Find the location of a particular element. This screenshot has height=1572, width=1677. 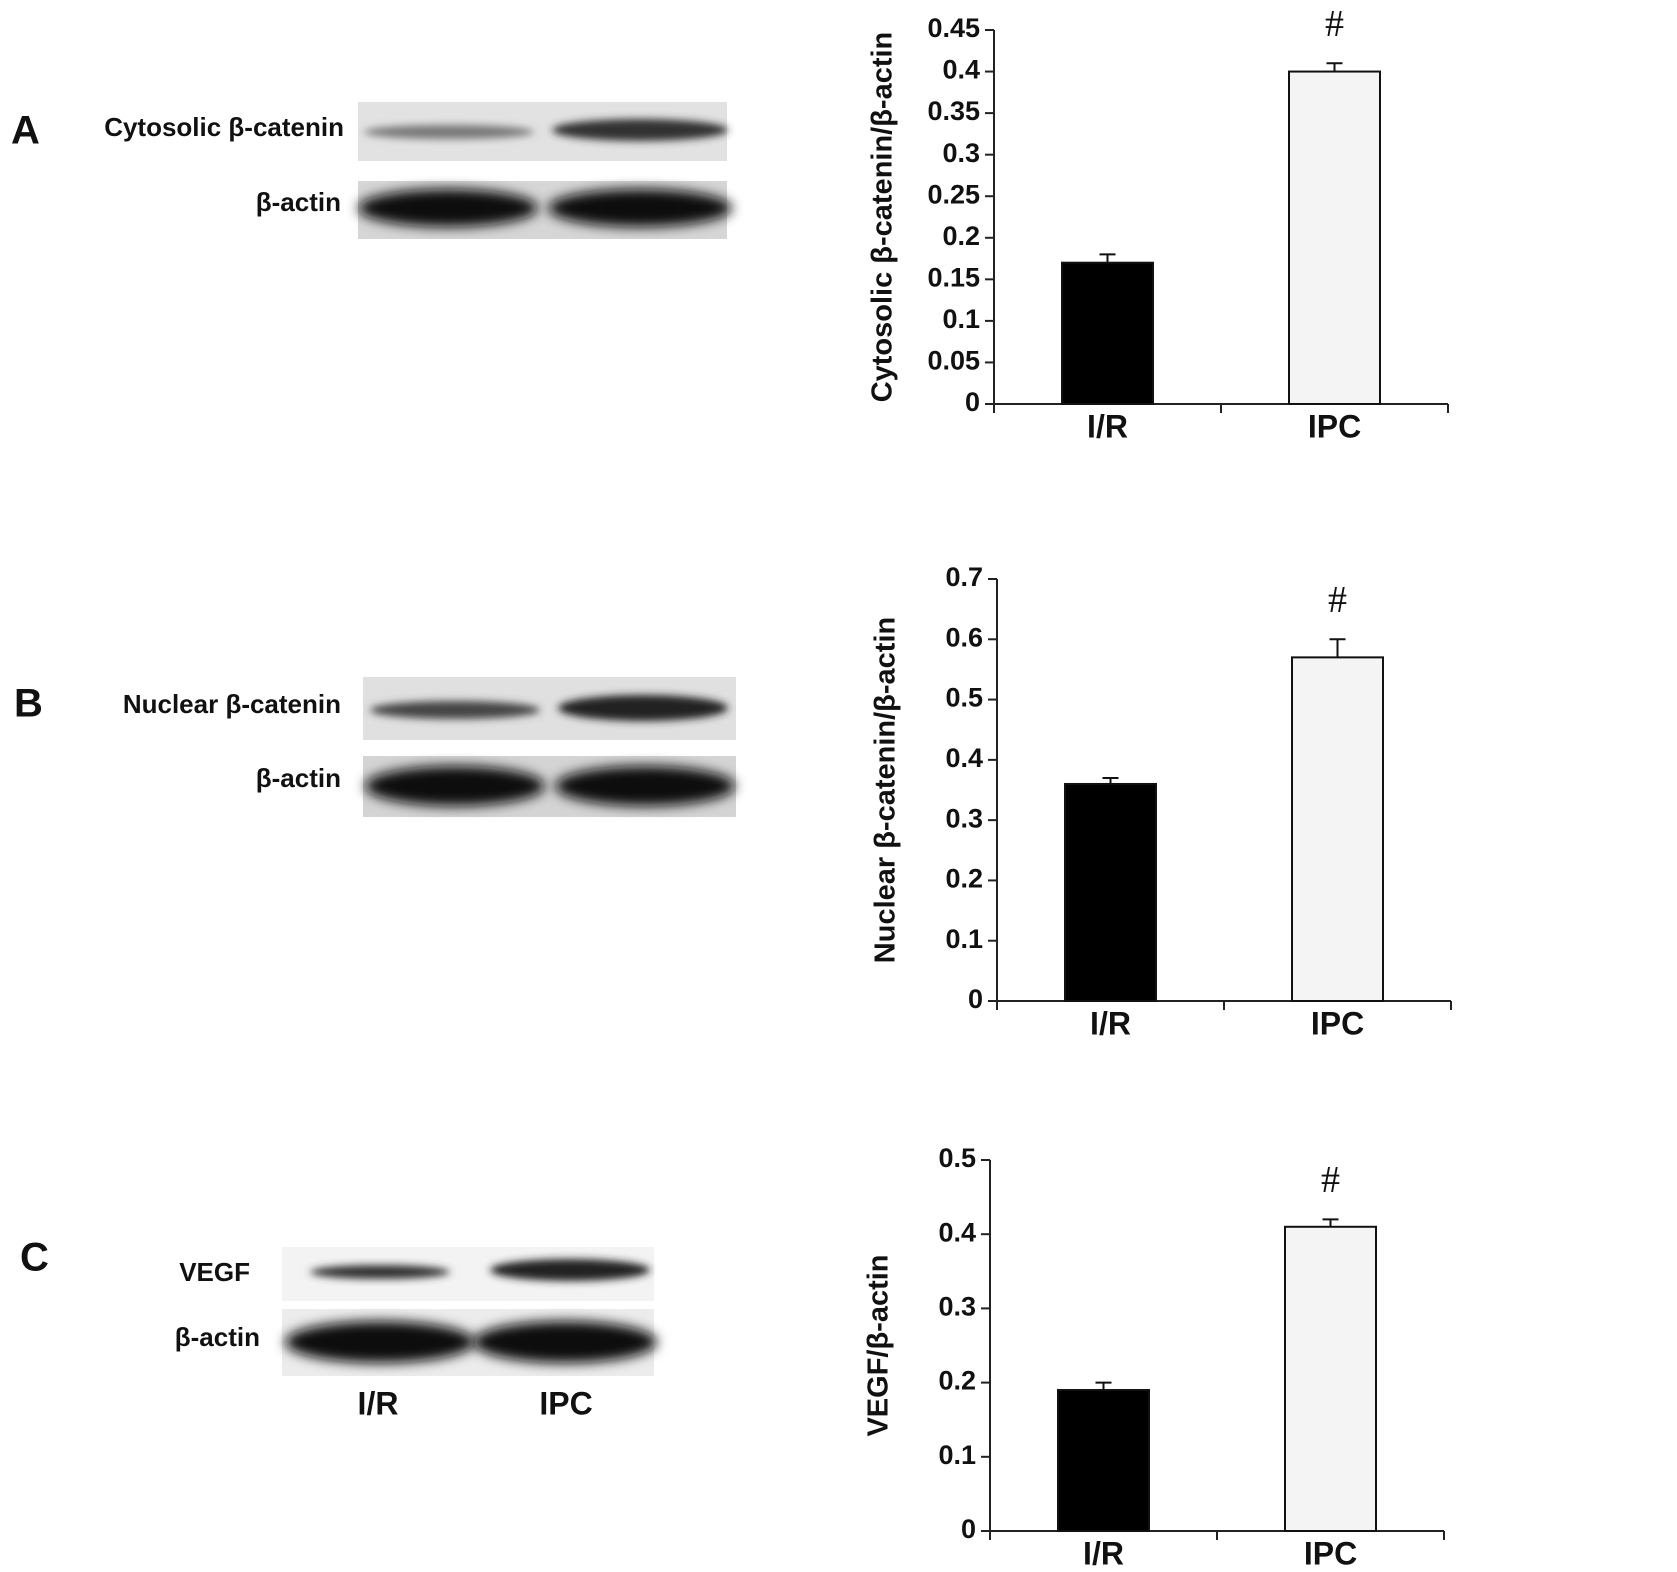

y-tick-label: 0.45 is located at coordinates (953, 28).